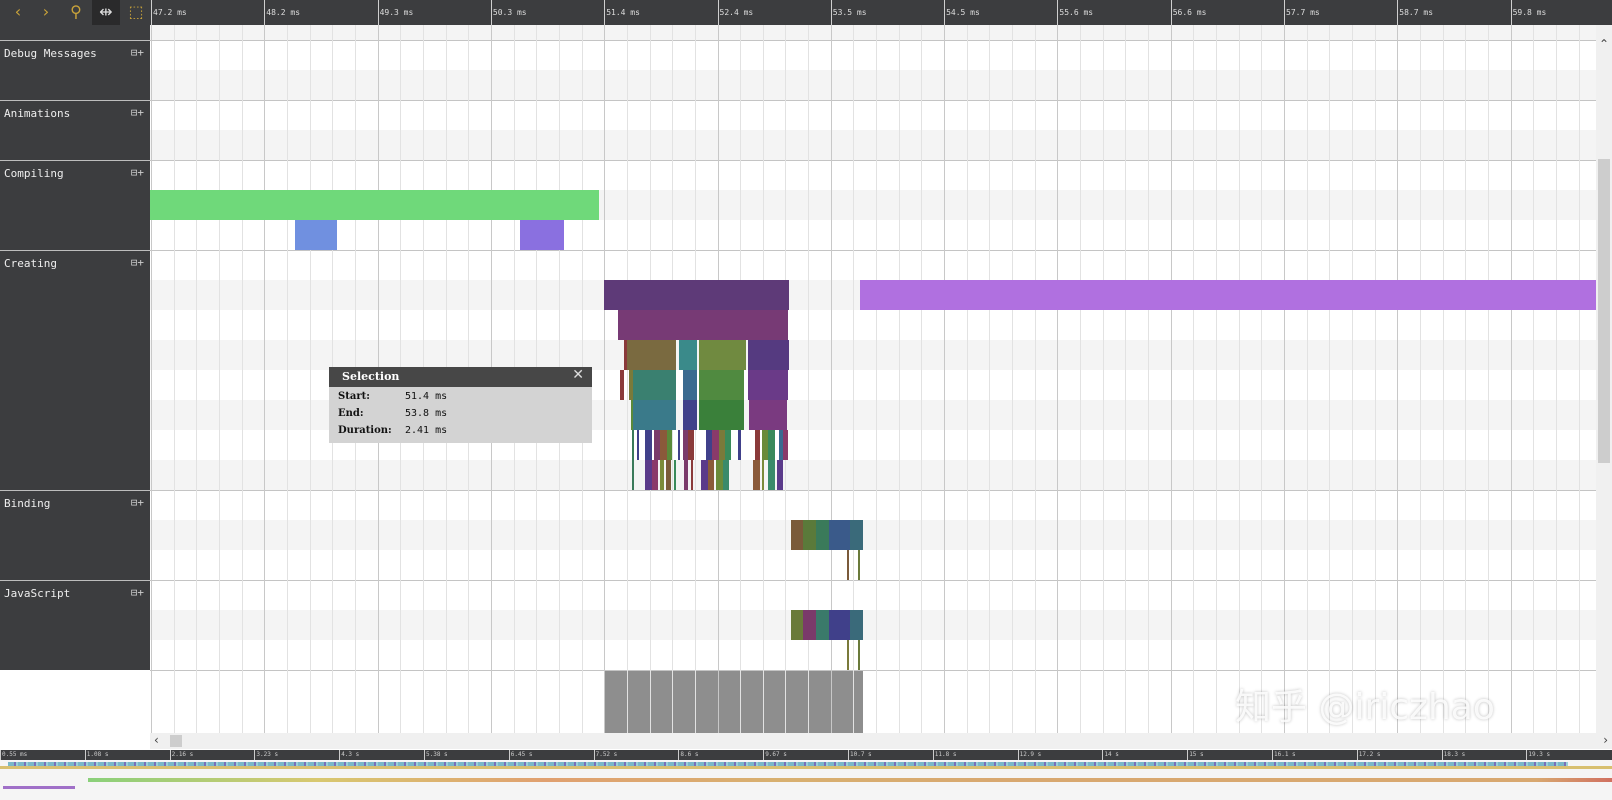  Describe the element at coordinates (136, 11) in the screenshot. I see `select-range-icon: ⬚` at that location.